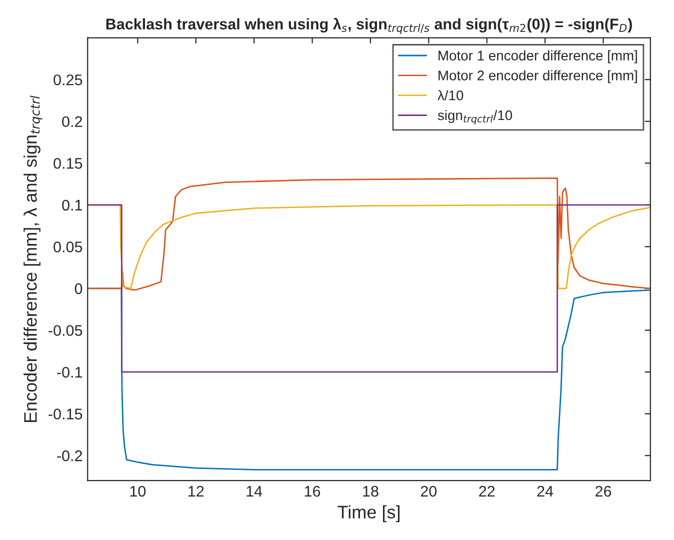 Image resolution: width=674 pixels, height=540 pixels. What do you see at coordinates (72, 122) in the screenshot?
I see `y-tick-label: 0.2` at bounding box center [72, 122].